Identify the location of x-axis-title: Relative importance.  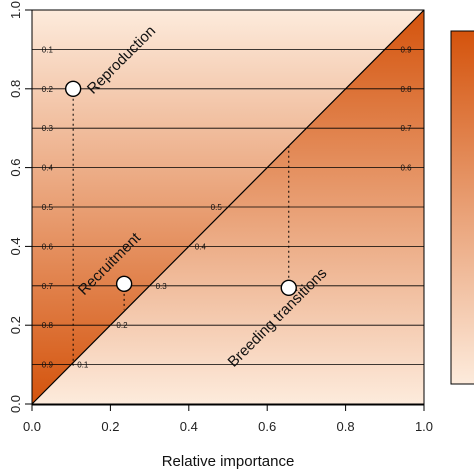
(228, 461).